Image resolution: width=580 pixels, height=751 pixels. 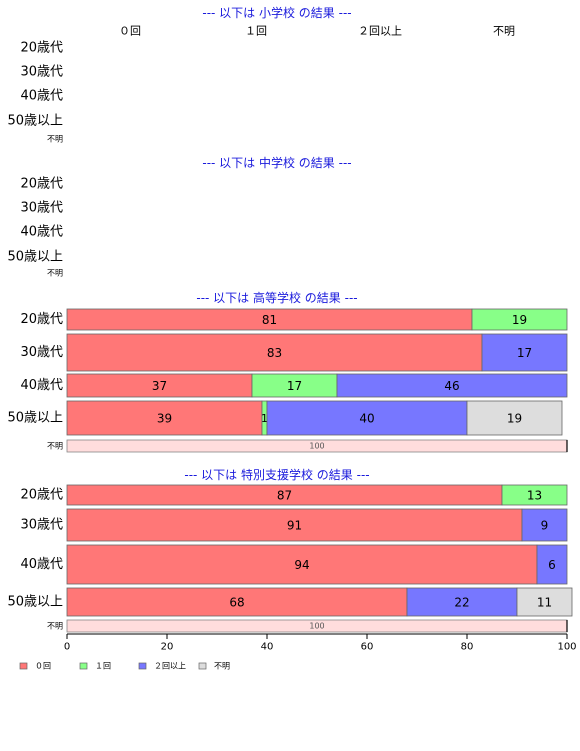 What do you see at coordinates (276, 12) in the screenshot?
I see `panel-title: --- 以下は 小学校 の結果 ---` at bounding box center [276, 12].